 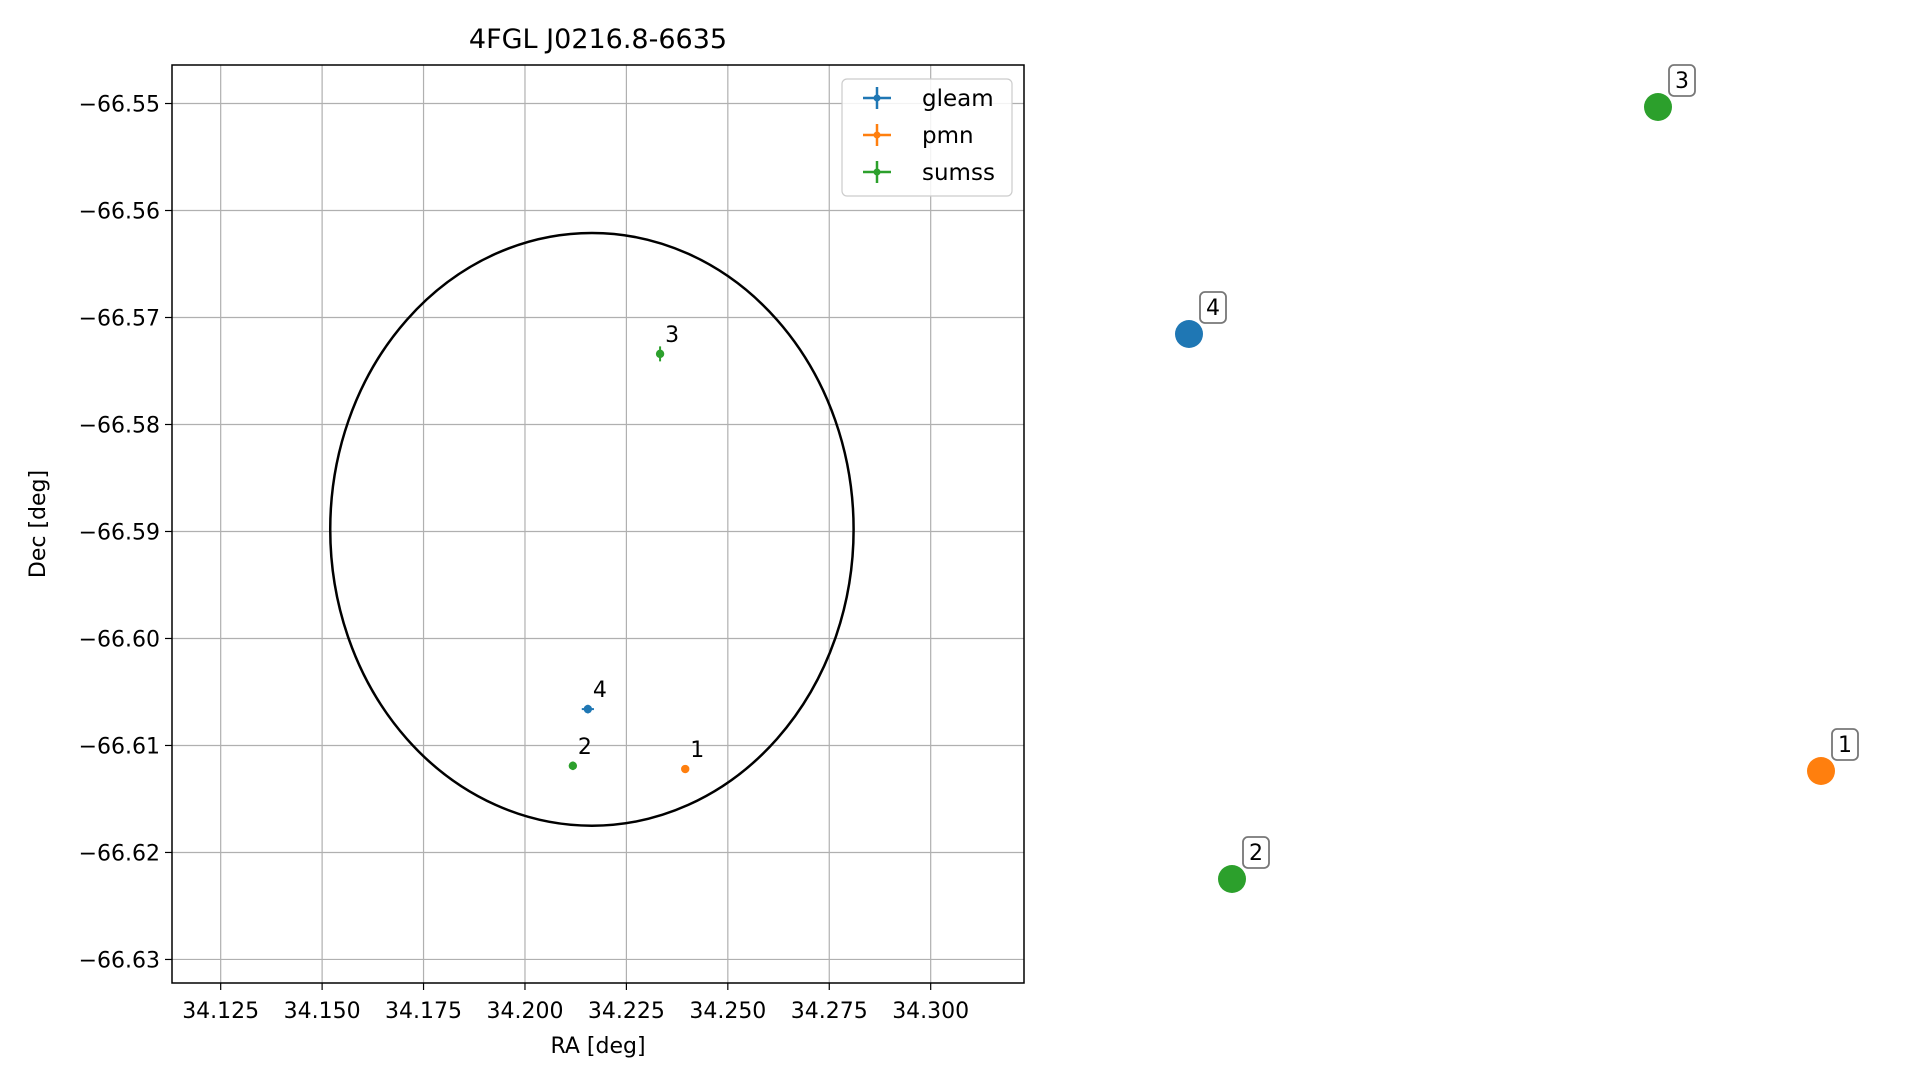 I want to click on series-pmn: 1, so click(x=692, y=756).